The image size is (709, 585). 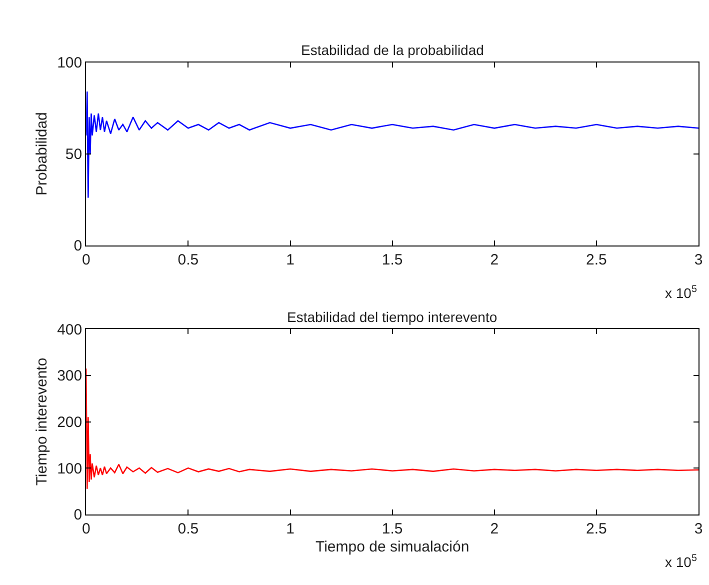 I want to click on y-axis-title: Tiempo interevento, so click(x=41, y=422).